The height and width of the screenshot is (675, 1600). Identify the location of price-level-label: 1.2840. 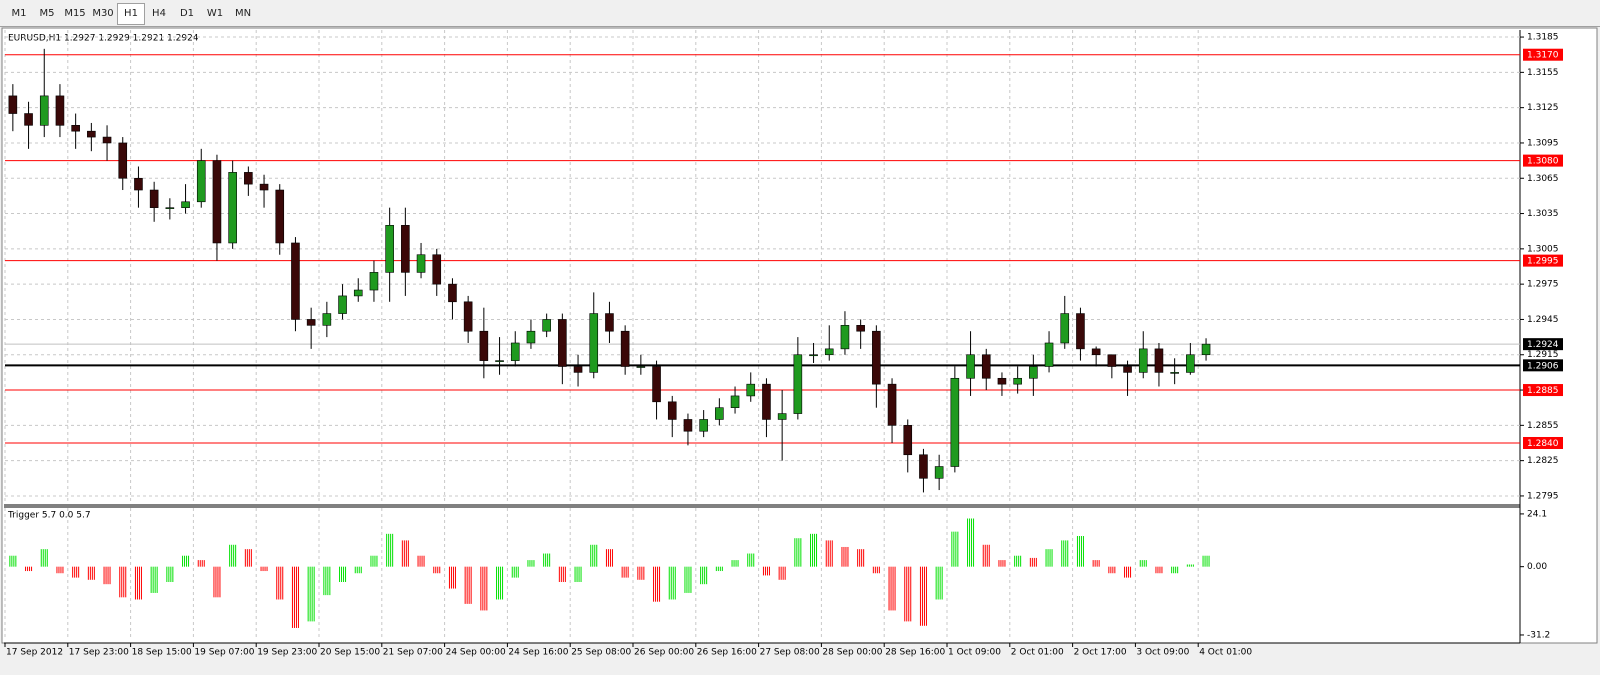
(1543, 444).